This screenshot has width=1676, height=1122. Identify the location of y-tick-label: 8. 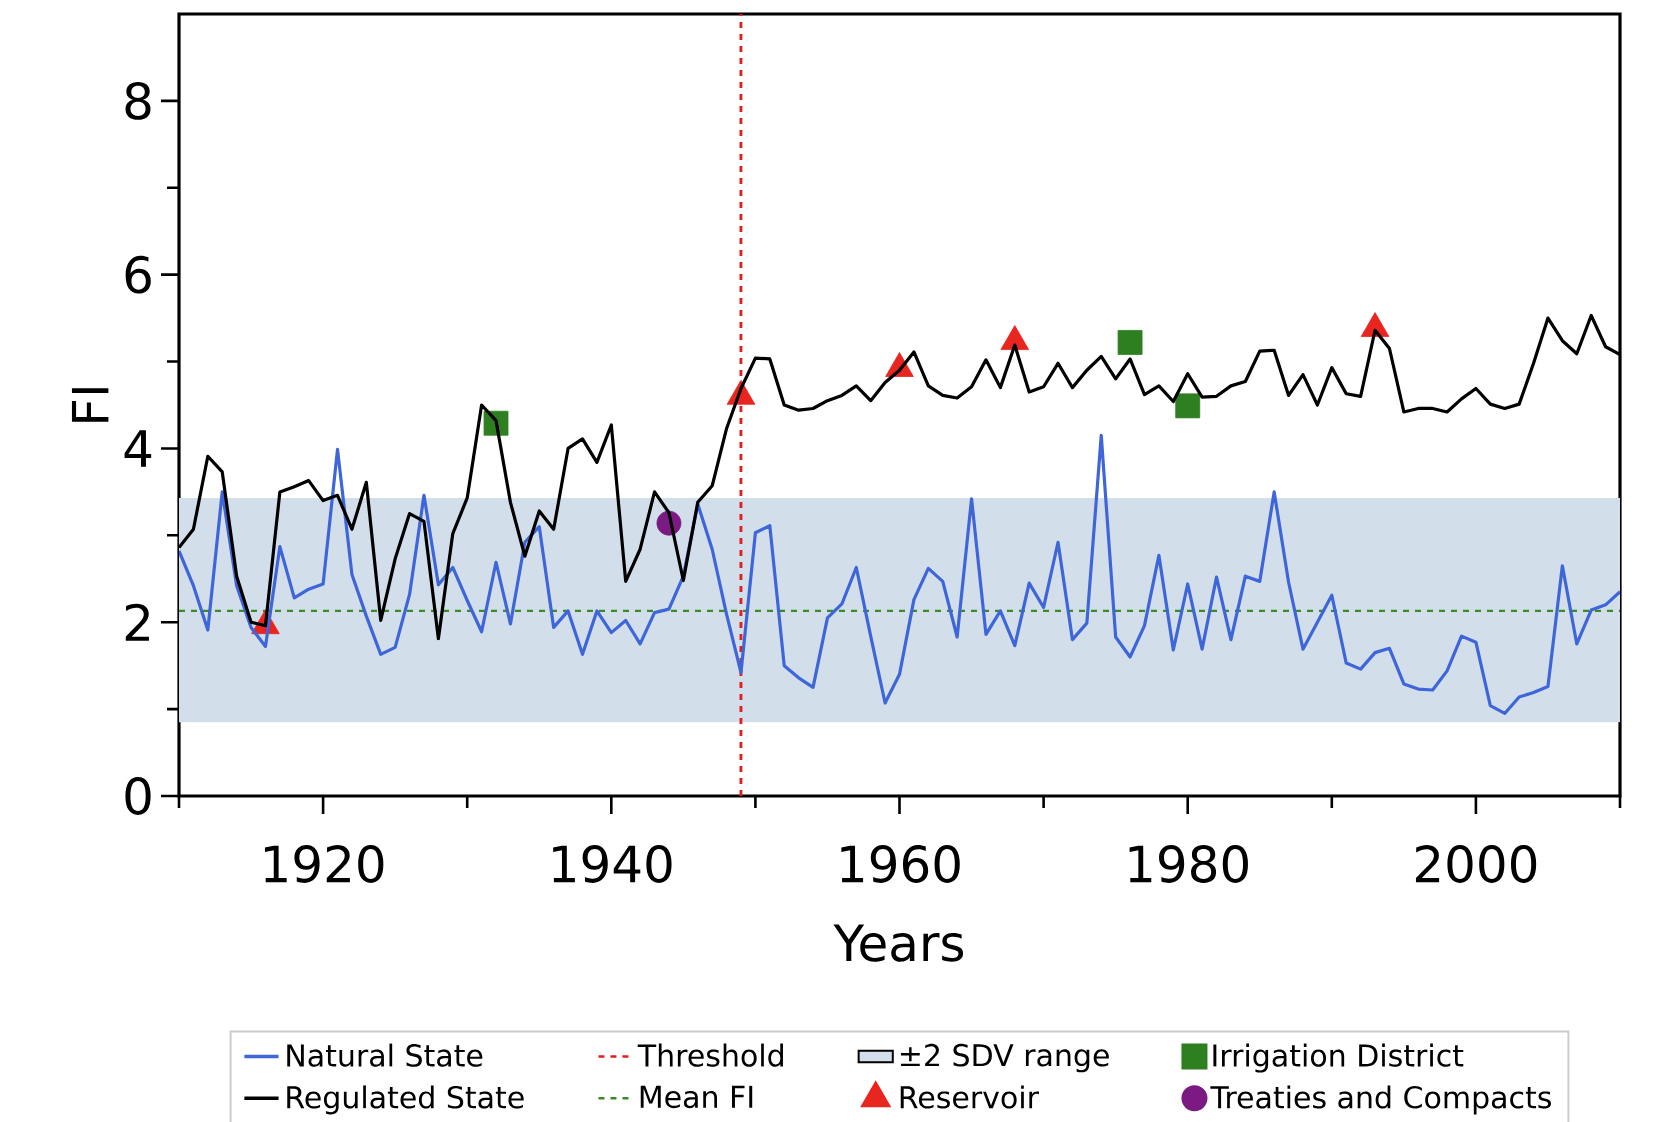
(138, 100).